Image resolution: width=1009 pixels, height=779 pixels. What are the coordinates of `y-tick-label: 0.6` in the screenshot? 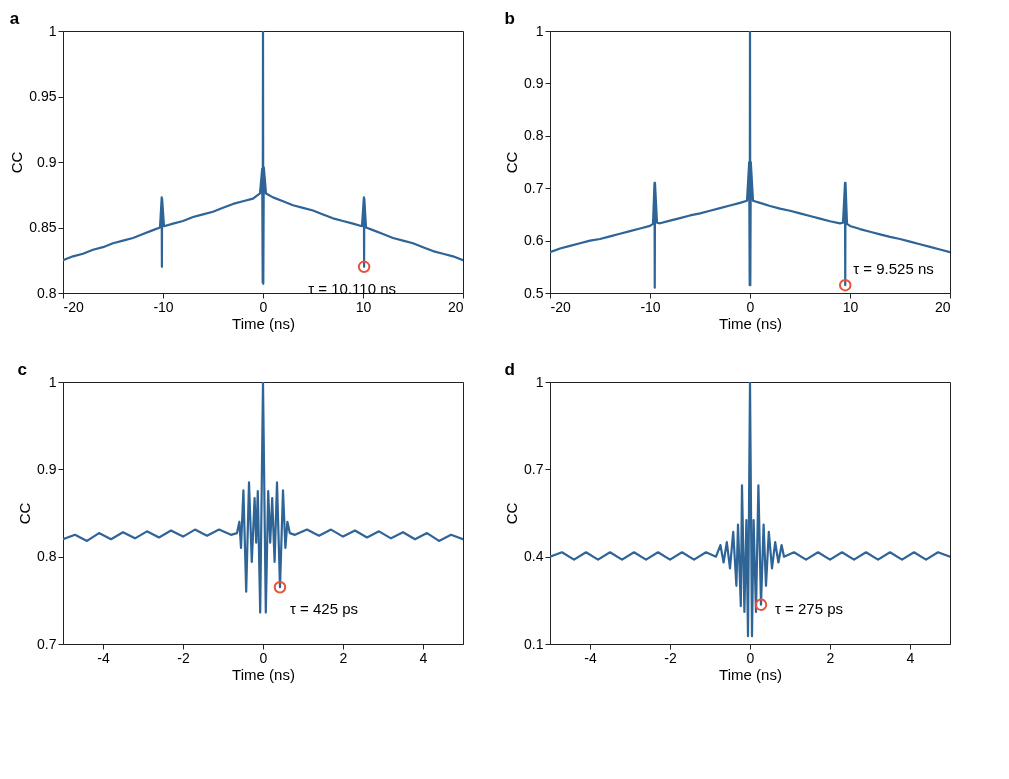 It's located at (534, 240).